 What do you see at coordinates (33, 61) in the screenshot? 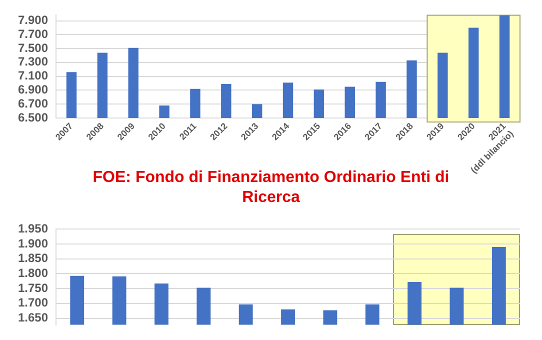
I see `y-tick-label: 7.300` at bounding box center [33, 61].